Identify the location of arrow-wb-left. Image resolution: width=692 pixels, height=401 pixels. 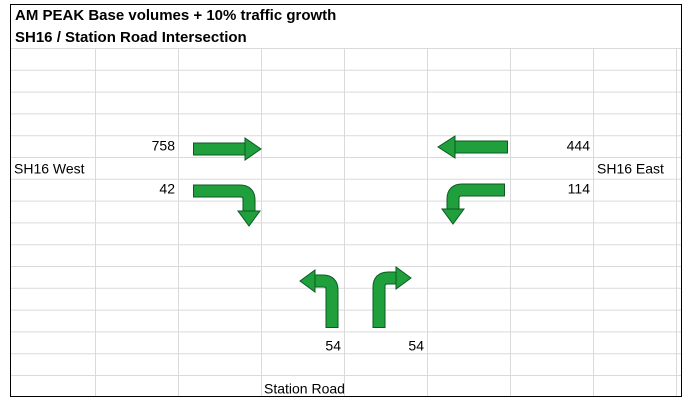
(473, 204).